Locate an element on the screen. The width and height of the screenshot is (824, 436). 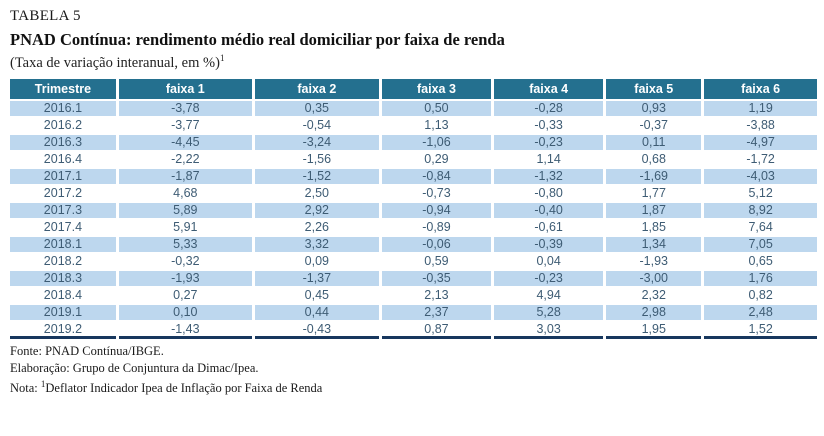
trimestre-cell: 2018.1 is located at coordinates (64, 244).